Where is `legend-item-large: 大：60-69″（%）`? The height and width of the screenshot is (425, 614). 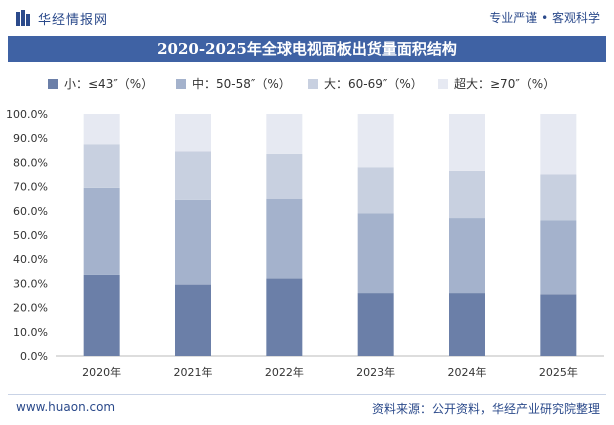 legend-item-large: 大：60-69″（%） is located at coordinates (365, 84).